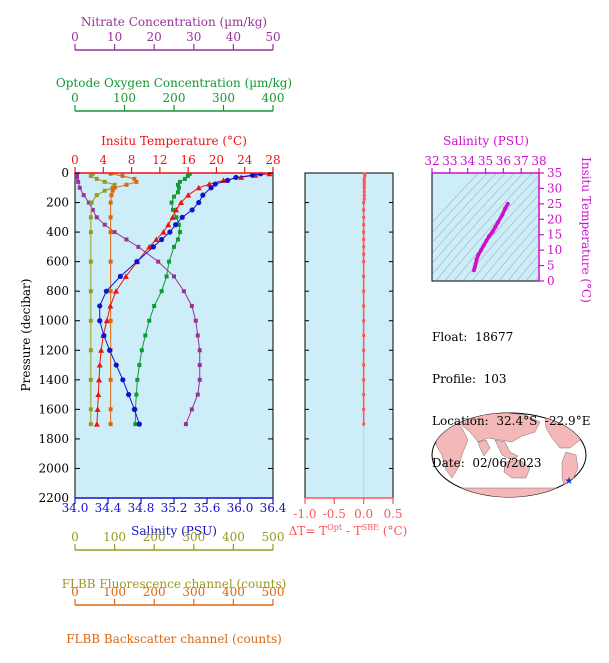 Image resolution: width=609 pixels, height=663 pixels. I want to click on pressure-tick-label: 200, so click(57, 203).